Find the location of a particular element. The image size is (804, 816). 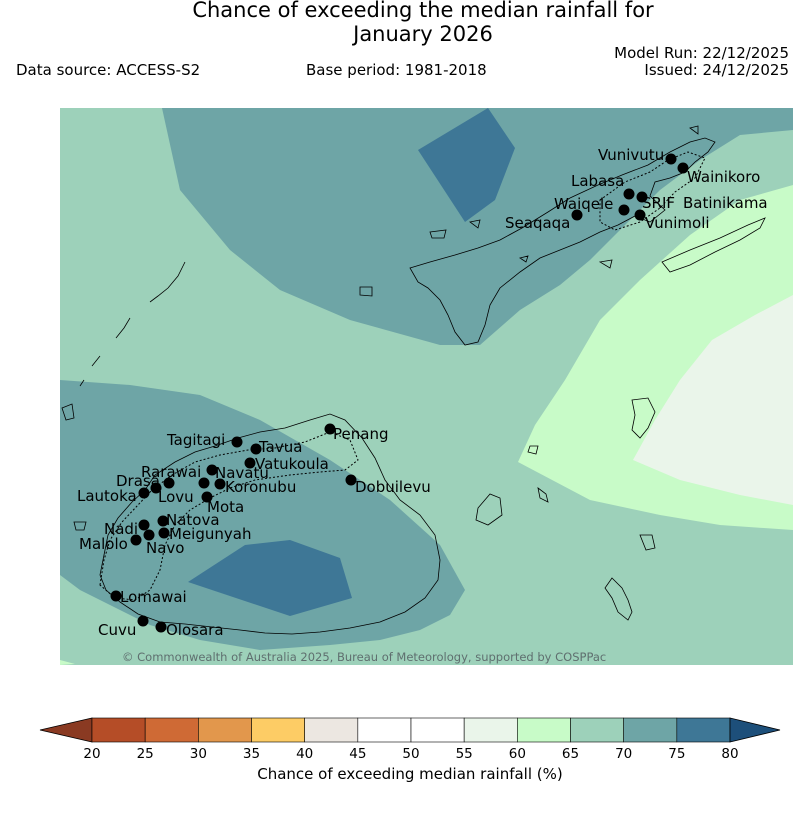

label-cuvu: Cuvu is located at coordinates (117, 630).